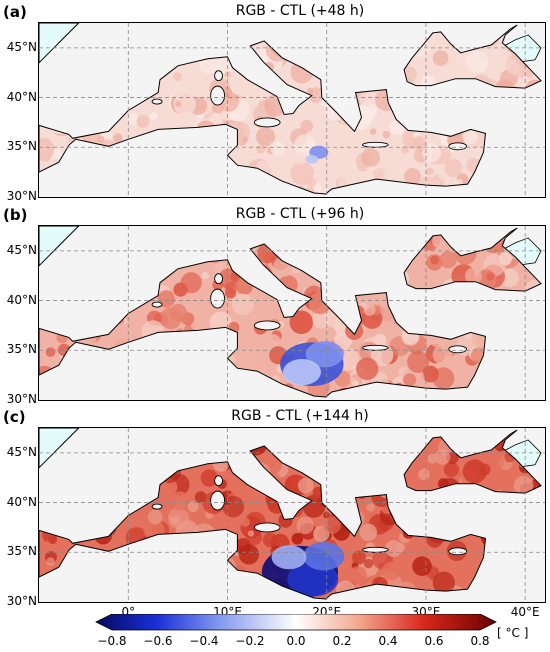  What do you see at coordinates (300, 214) in the screenshot?
I see `panel-title: RGB - CTL (+96 h)` at bounding box center [300, 214].